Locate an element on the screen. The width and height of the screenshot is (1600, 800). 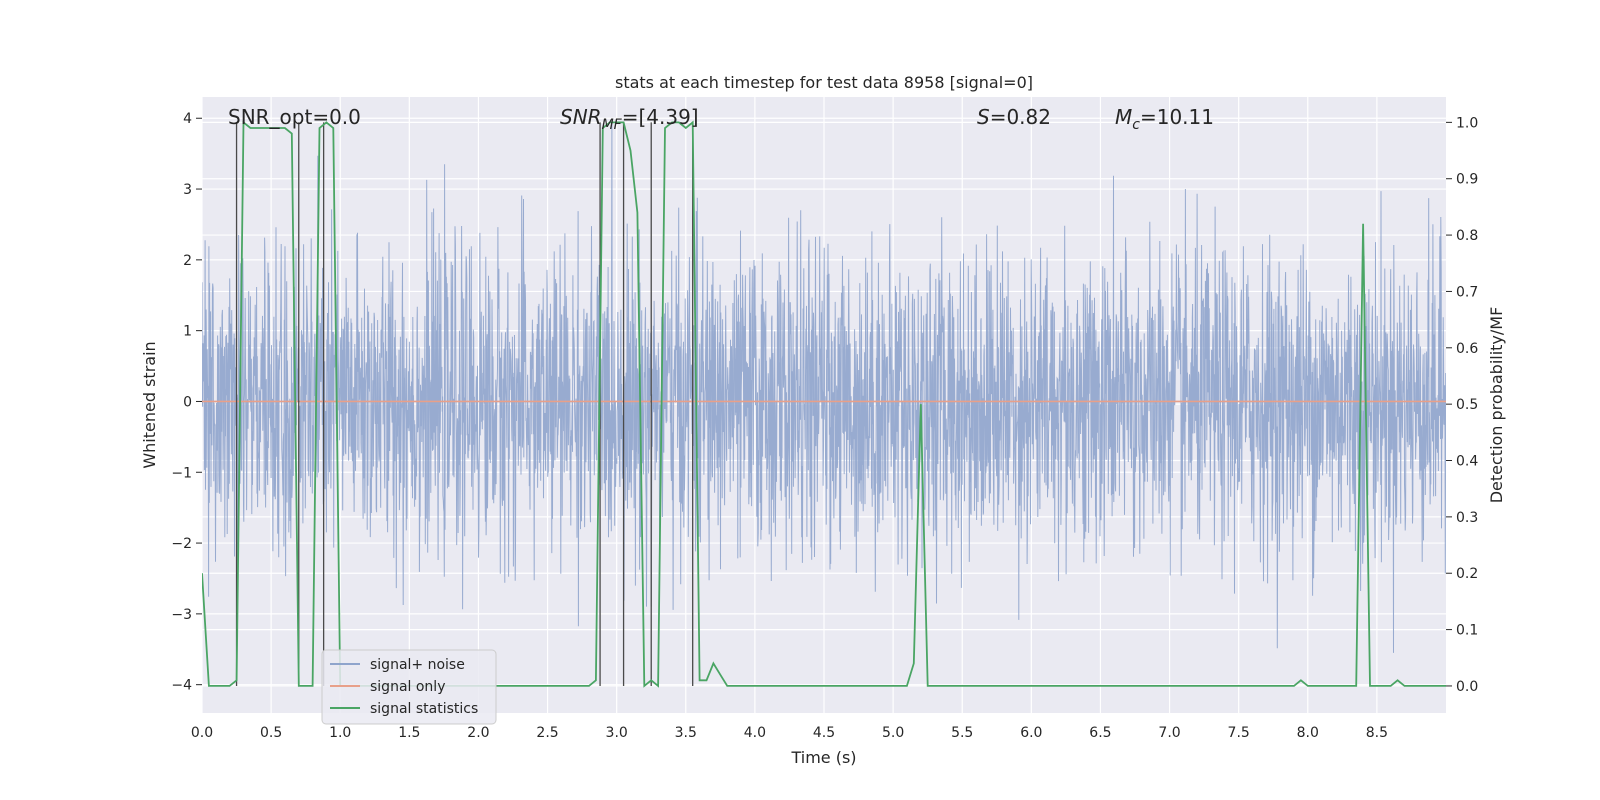
x-tick-label: 1.0 is located at coordinates (340, 733).